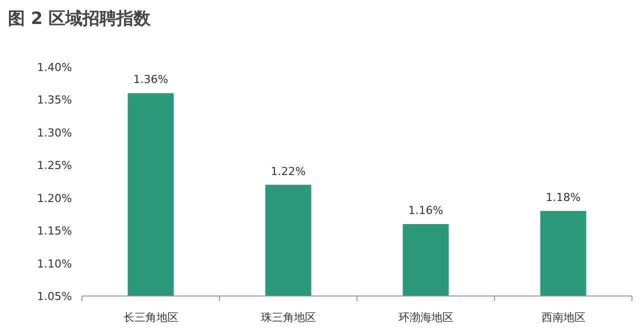 The width and height of the screenshot is (640, 335). I want to click on data-label: 1.18%, so click(563, 197).